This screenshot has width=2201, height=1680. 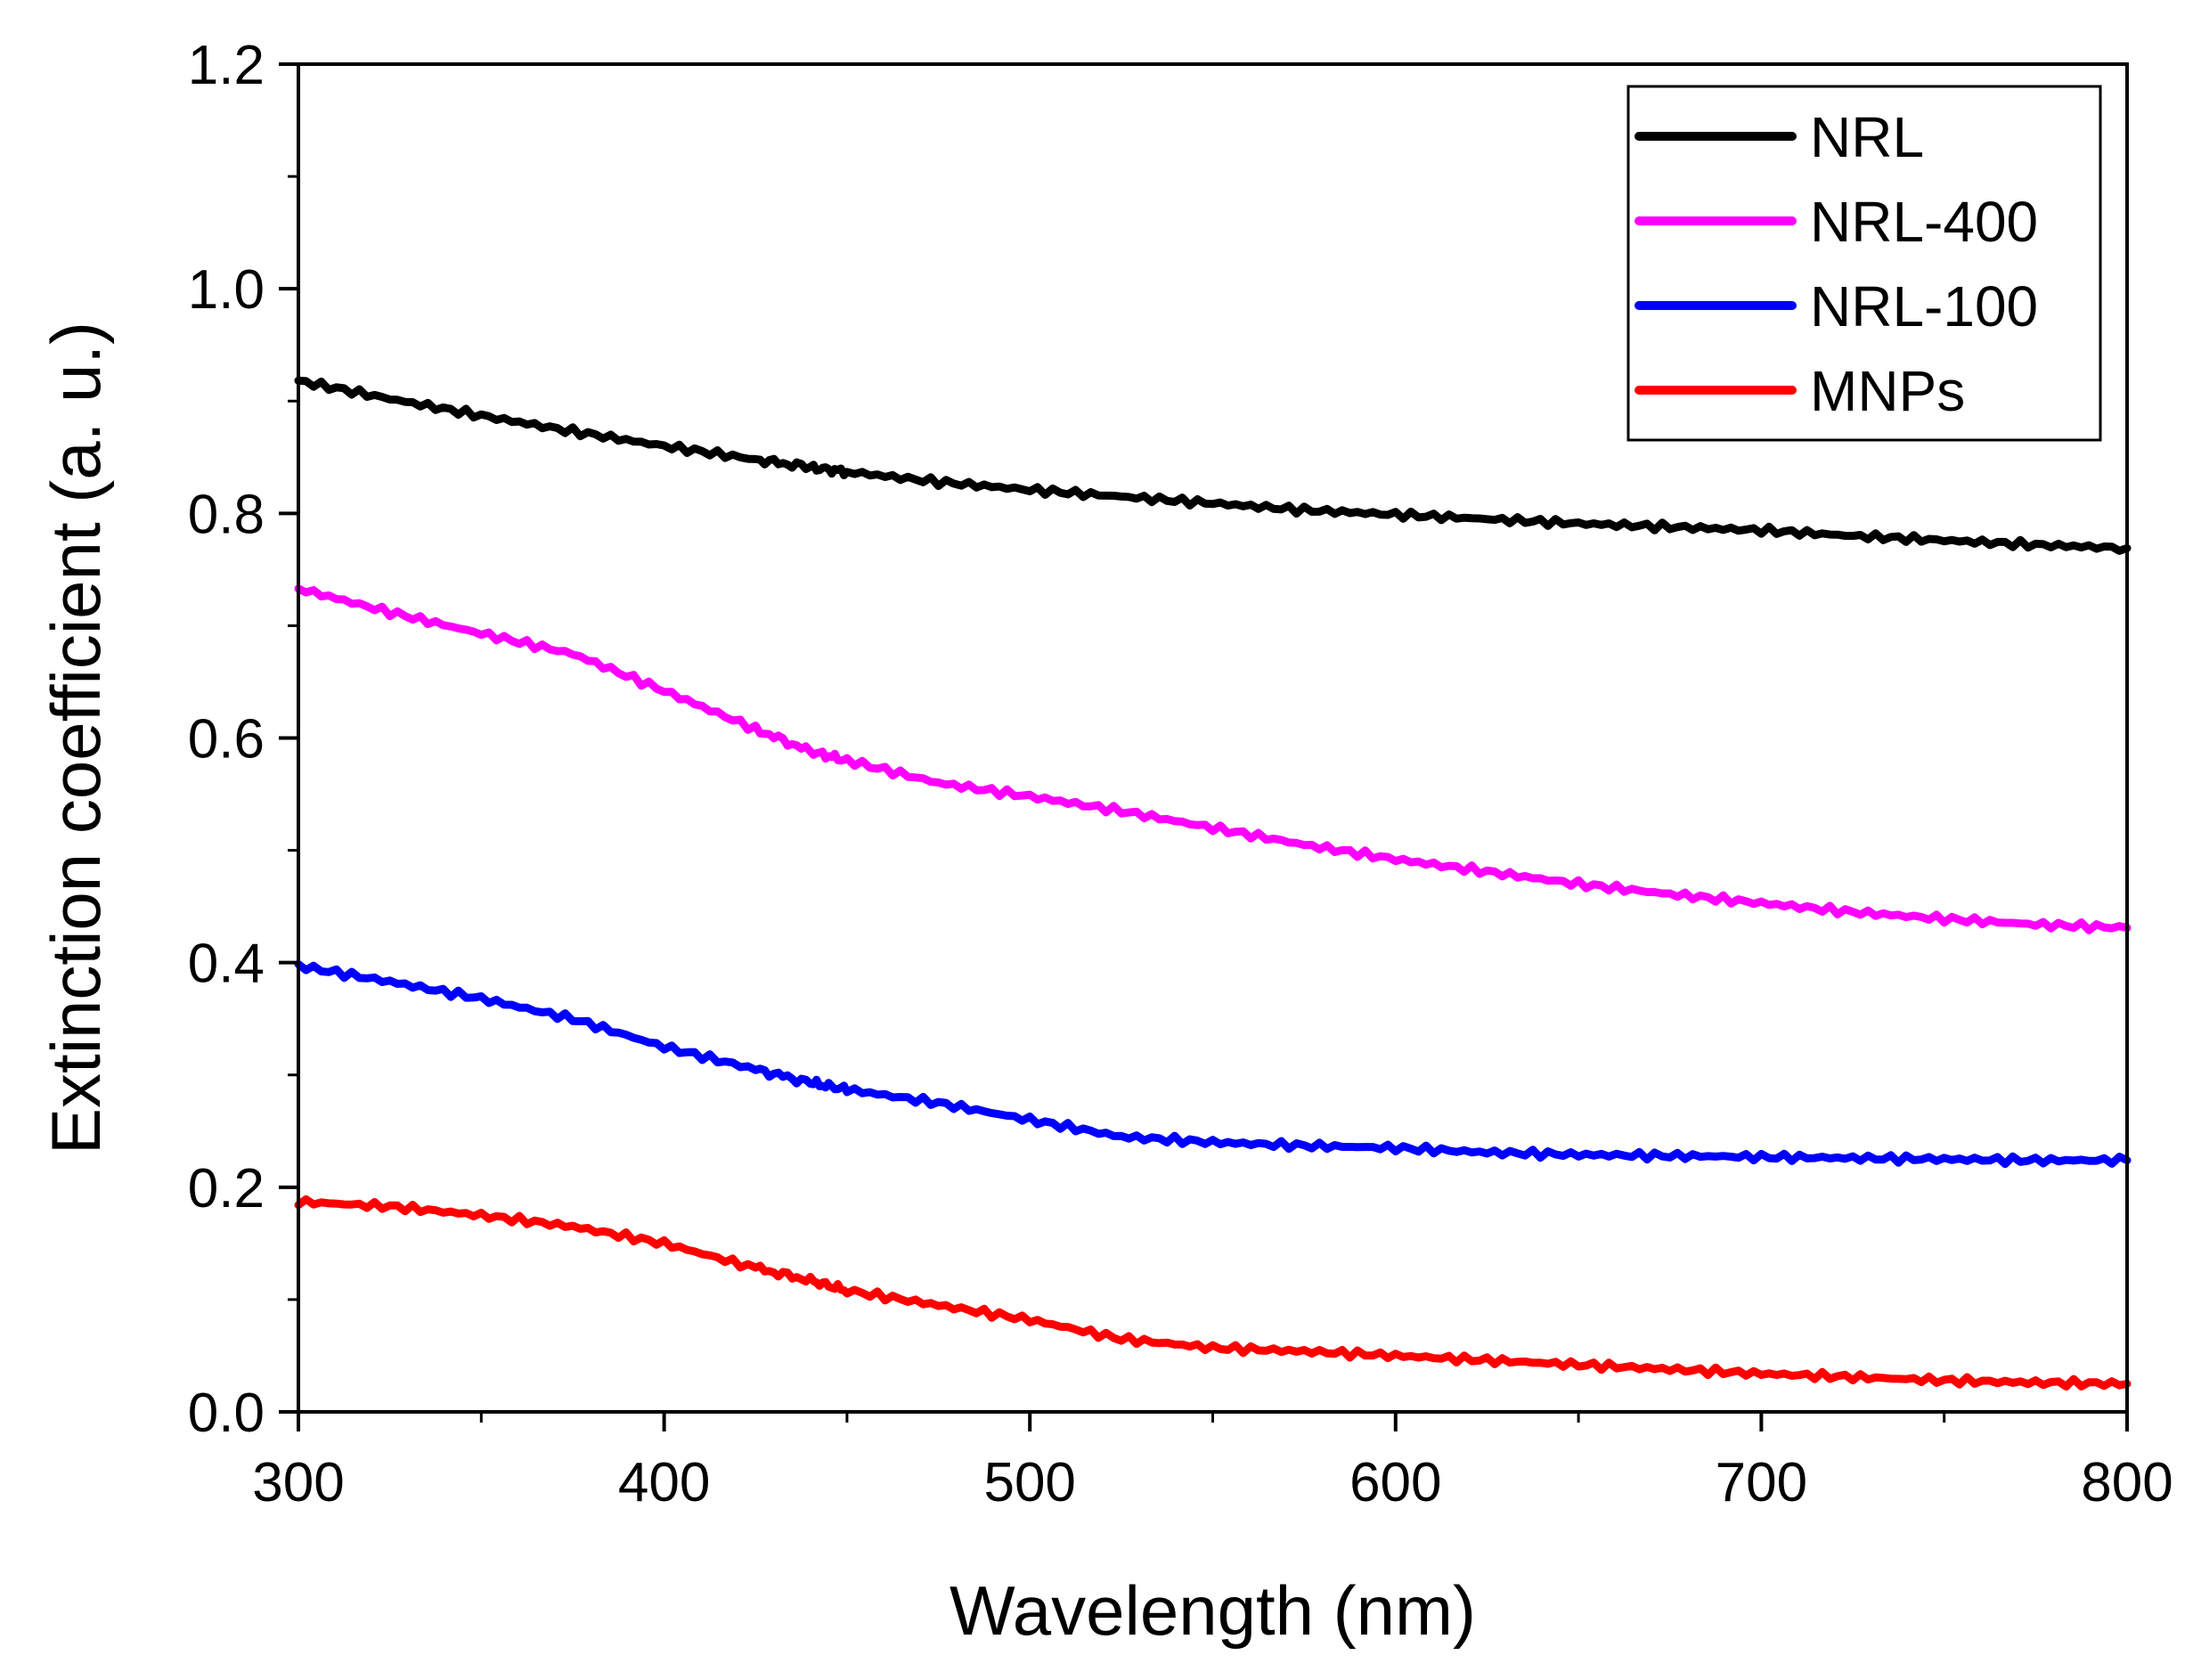 I want to click on series-line-nrl, so click(x=1213, y=465).